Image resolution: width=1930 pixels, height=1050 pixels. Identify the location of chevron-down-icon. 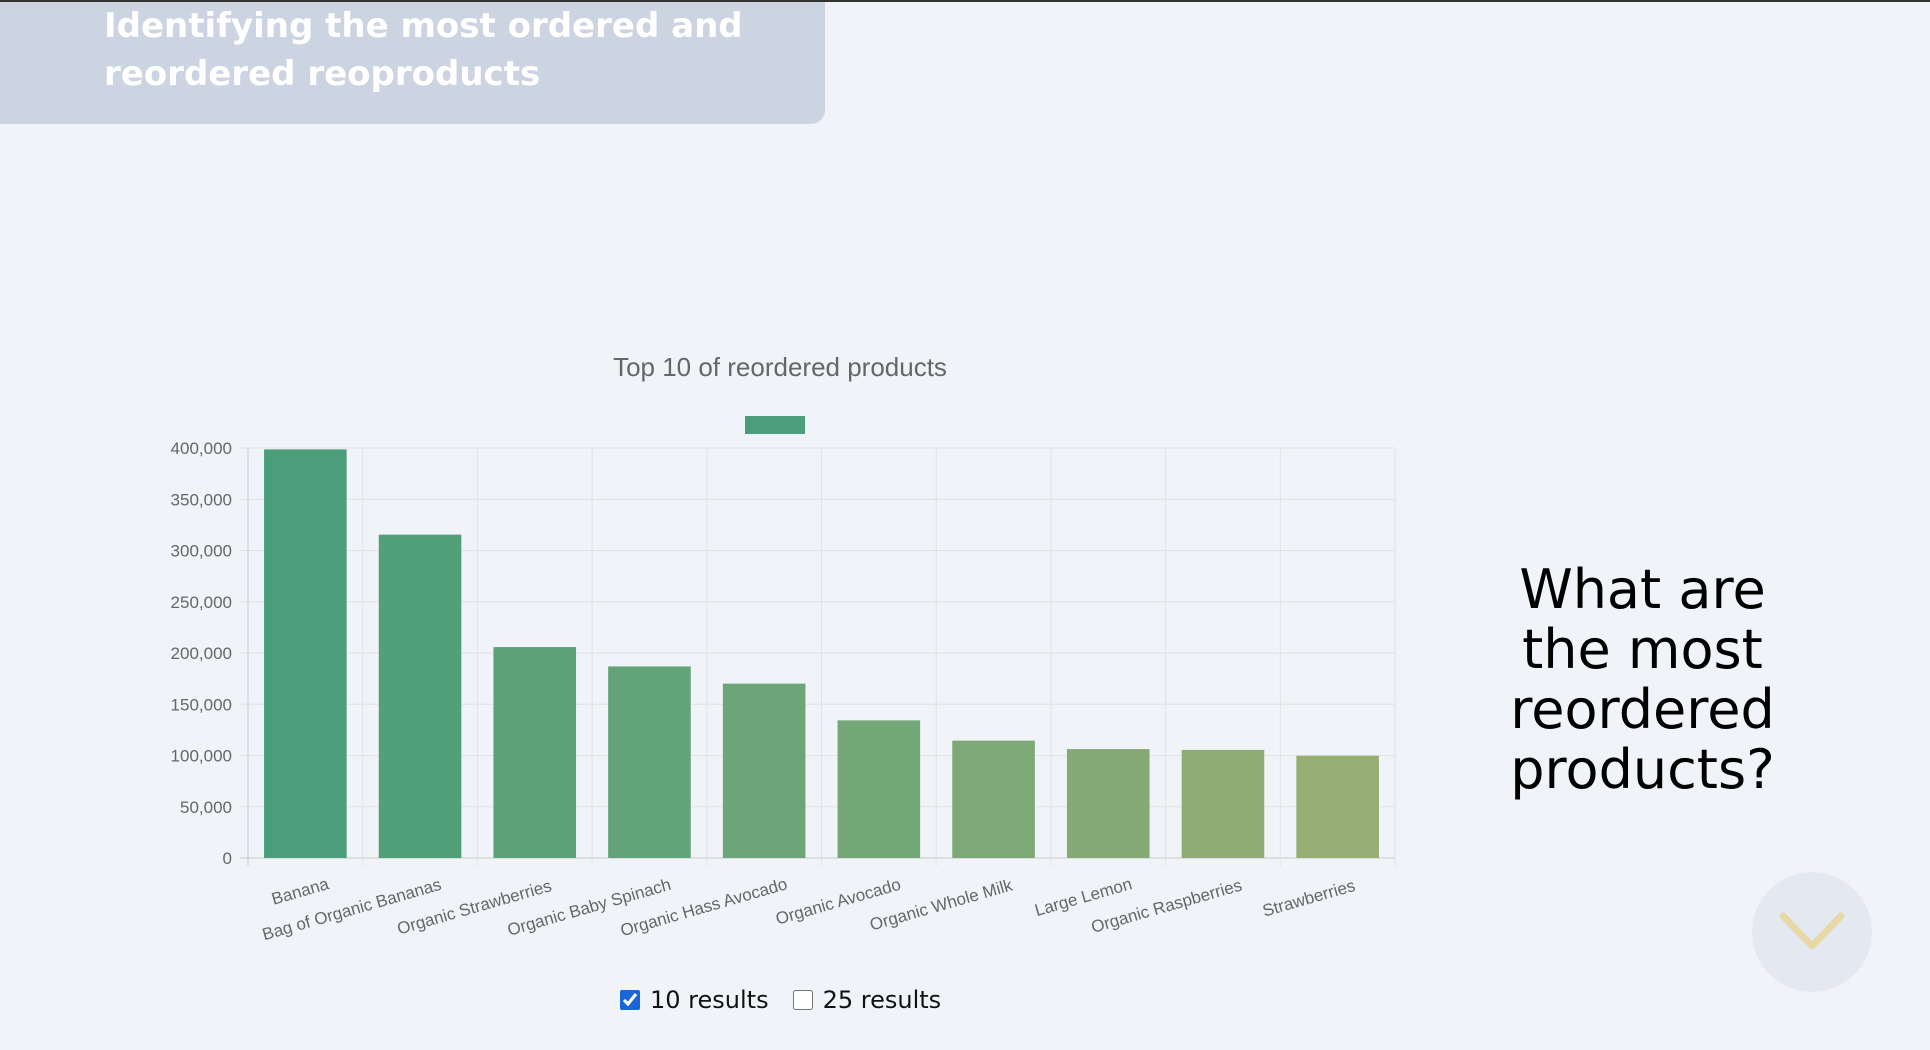
(1812, 931).